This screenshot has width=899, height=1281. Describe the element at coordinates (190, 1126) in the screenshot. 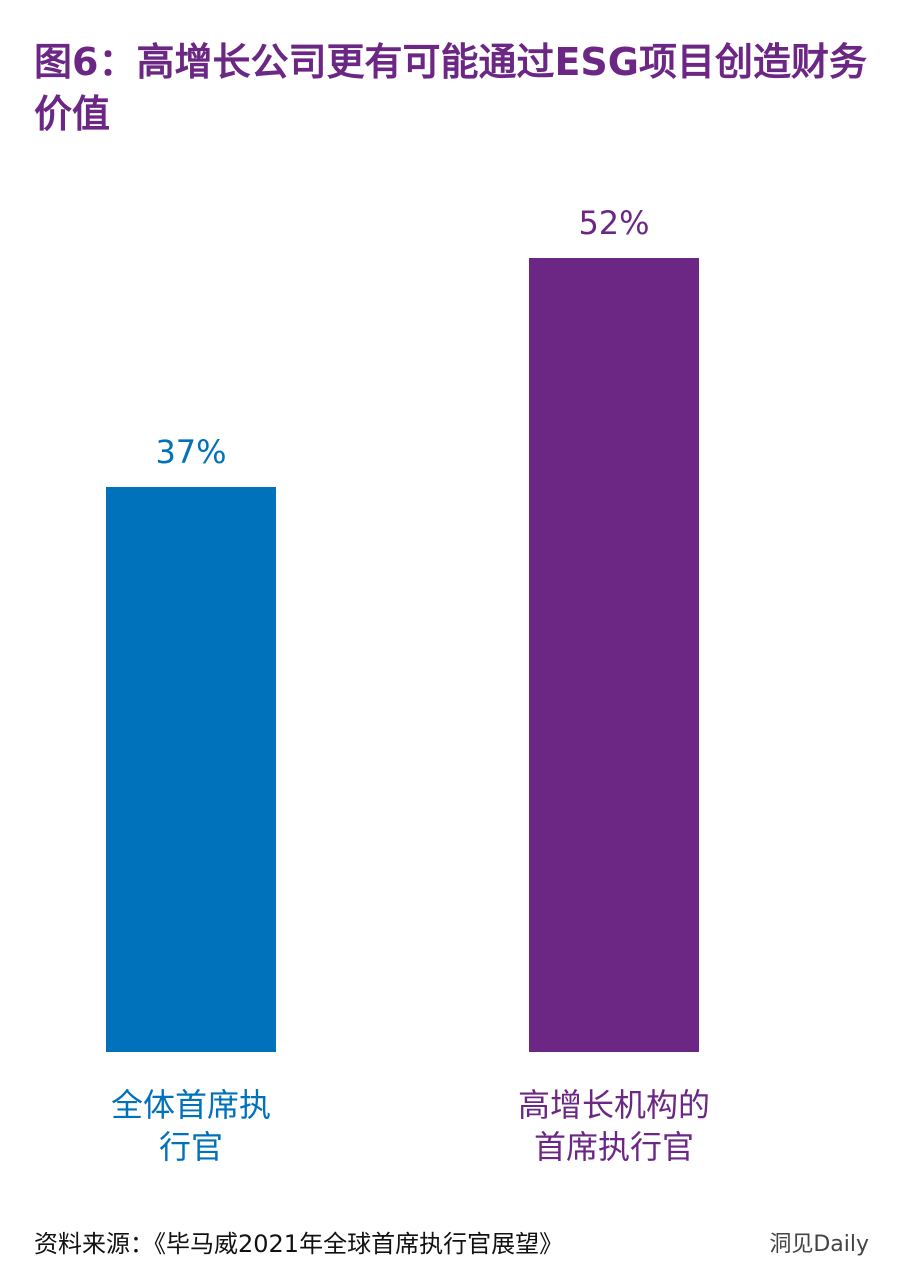

I see `x-tick-label: 全体首席执 行官` at that location.